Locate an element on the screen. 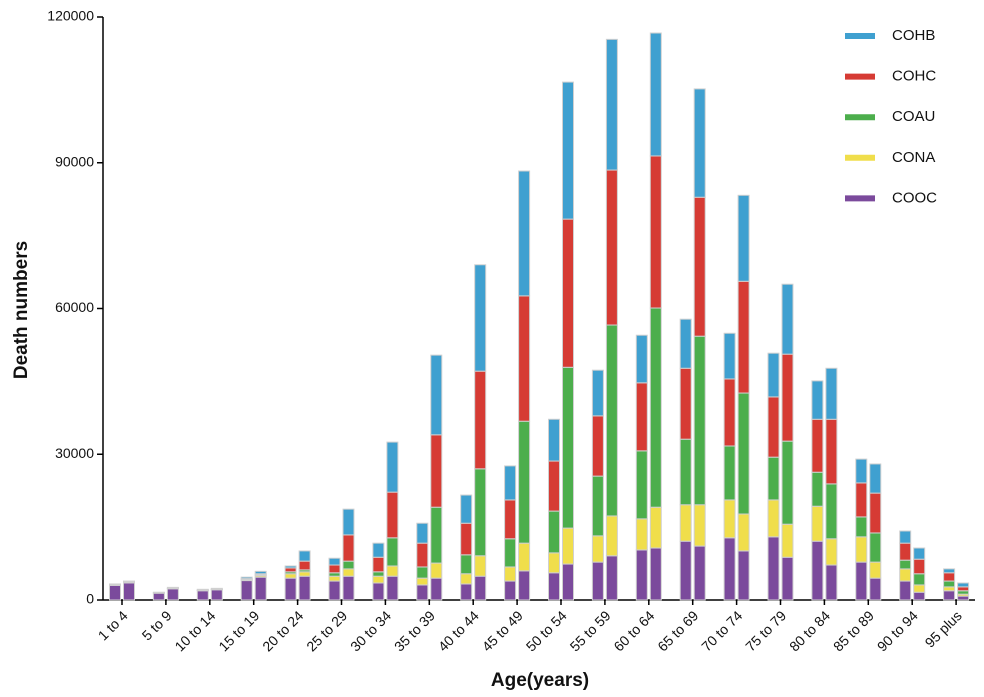  x-tick-label: 80 to 84 is located at coordinates (809, 630).